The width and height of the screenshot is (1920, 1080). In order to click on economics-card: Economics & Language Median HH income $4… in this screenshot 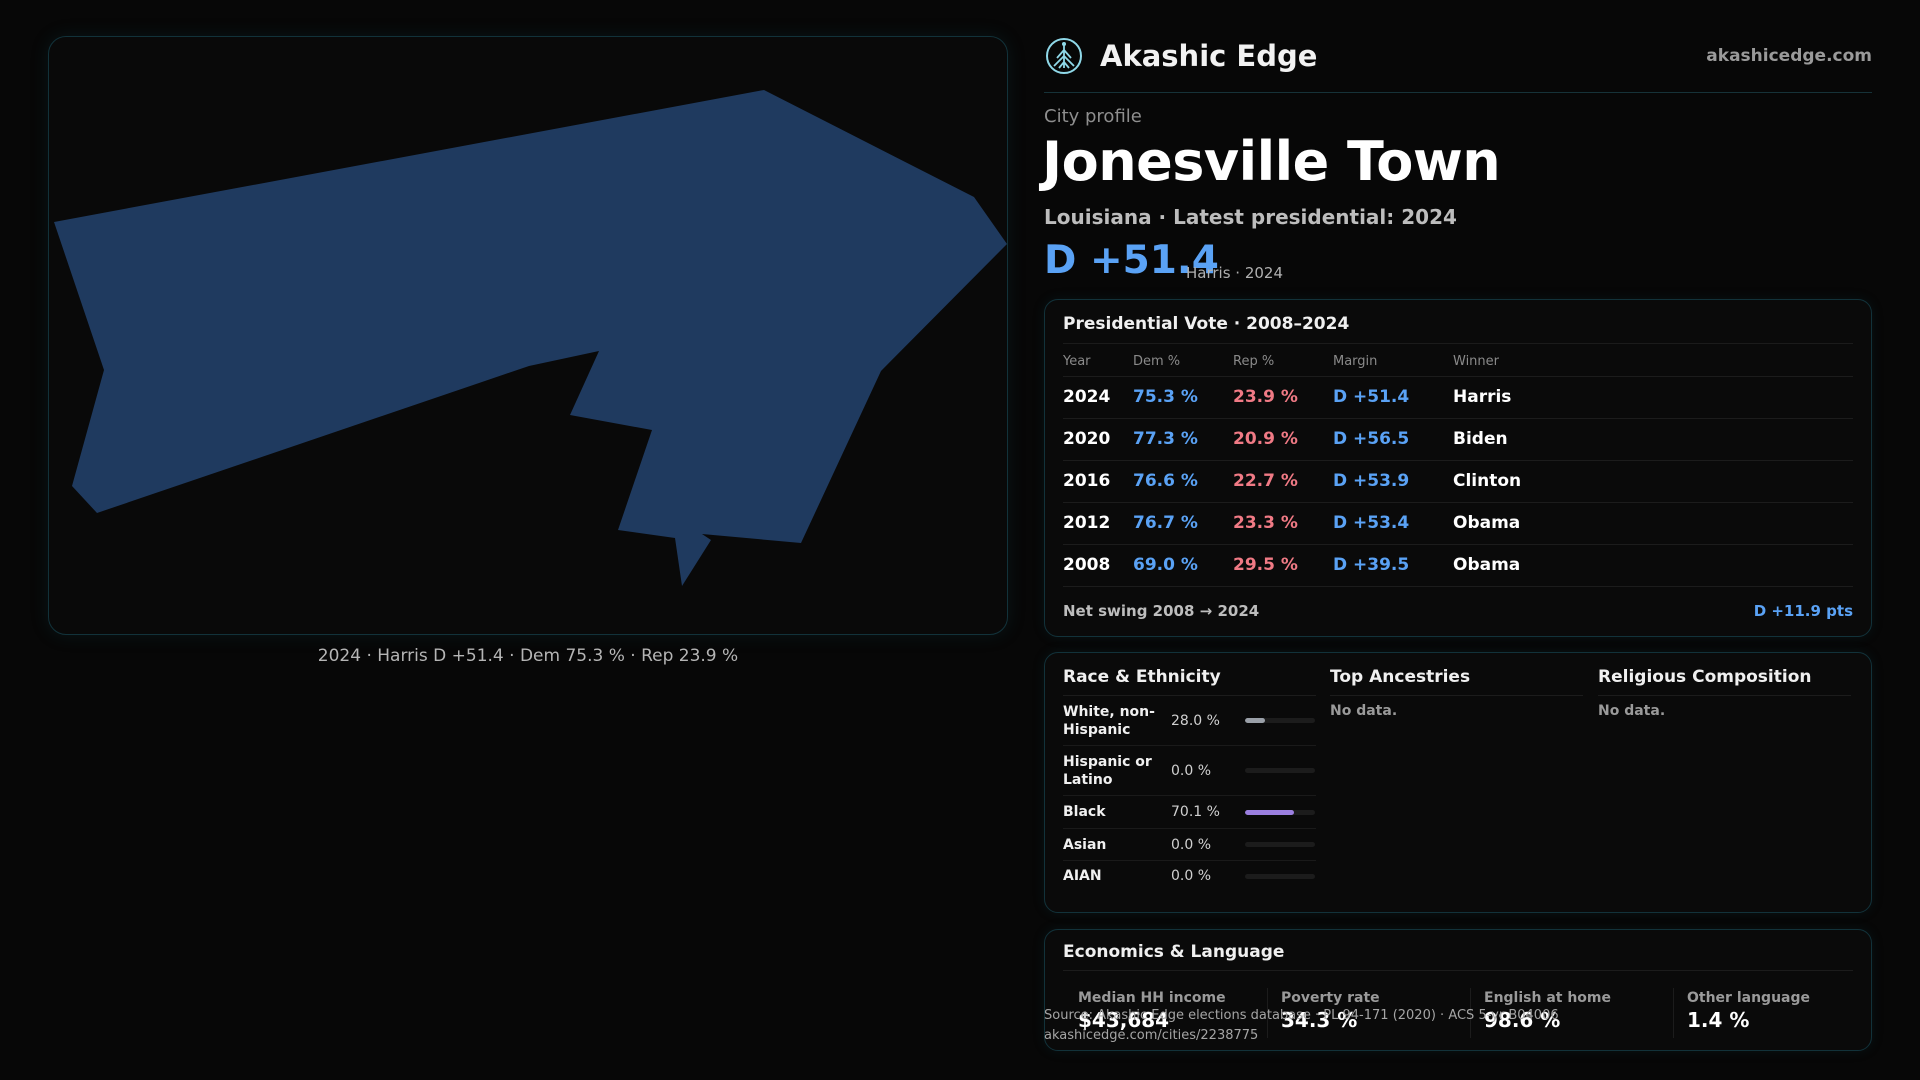, I will do `click(1458, 990)`.